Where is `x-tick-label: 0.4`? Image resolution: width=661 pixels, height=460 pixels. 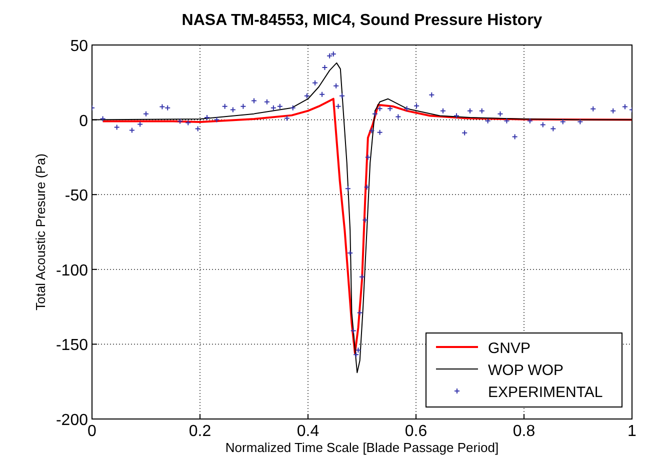 x-tick-label: 0.4 is located at coordinates (308, 431).